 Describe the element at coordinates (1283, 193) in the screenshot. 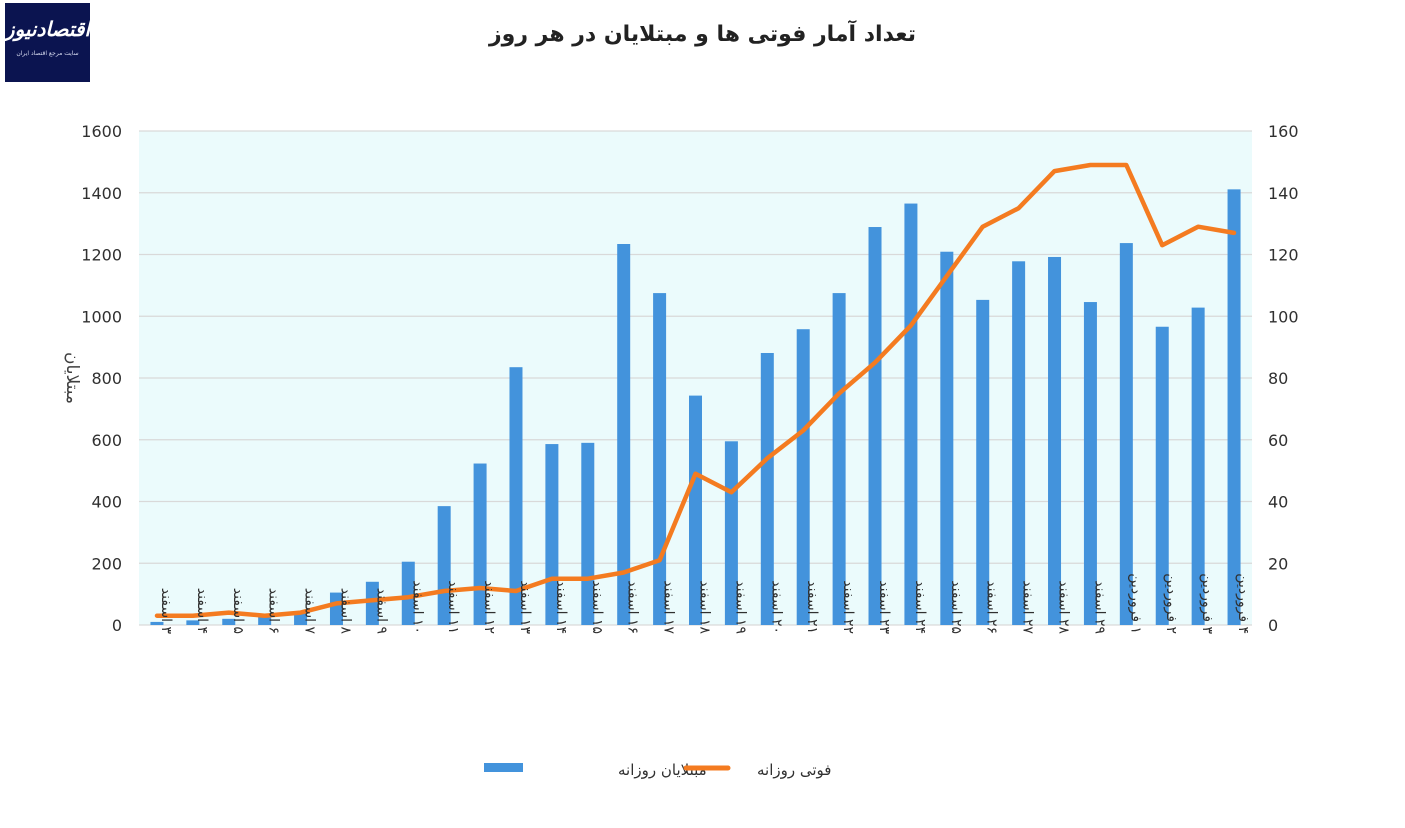

I see `right-tick-label-7: 140` at that location.